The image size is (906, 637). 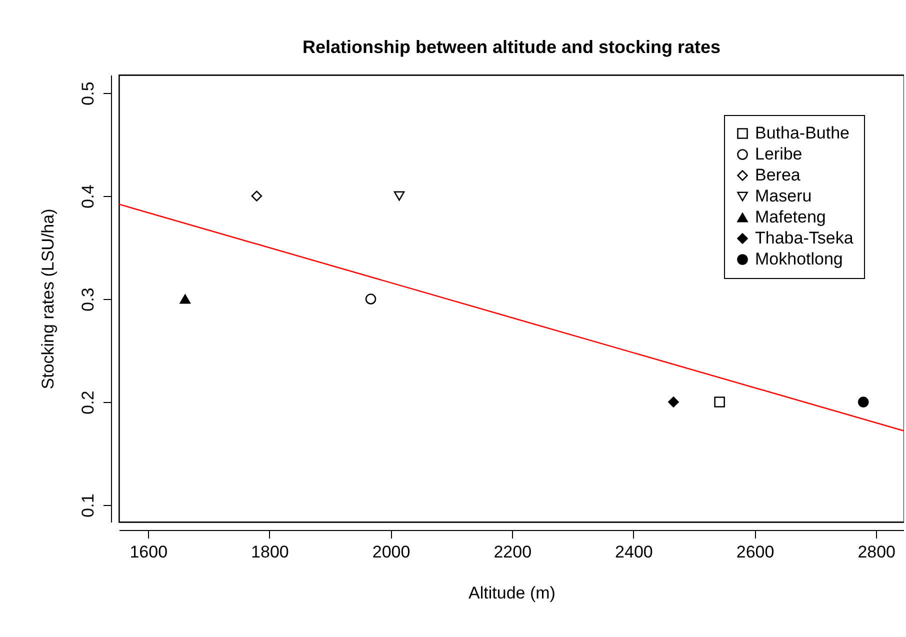 What do you see at coordinates (783, 196) in the screenshot?
I see `legend-label: Maseru` at bounding box center [783, 196].